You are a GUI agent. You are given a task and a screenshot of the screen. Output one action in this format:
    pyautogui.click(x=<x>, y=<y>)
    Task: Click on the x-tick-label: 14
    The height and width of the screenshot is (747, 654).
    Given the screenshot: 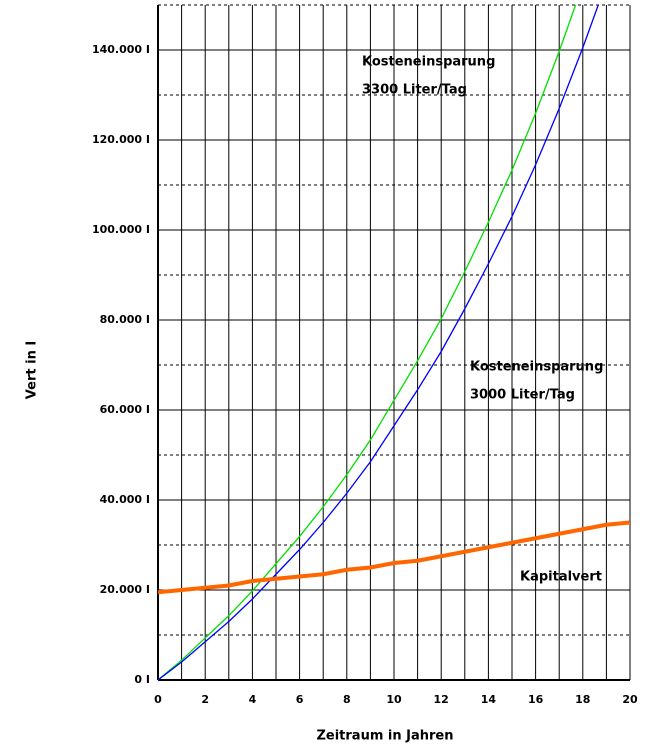 What is the action you would take?
    pyautogui.click(x=489, y=699)
    